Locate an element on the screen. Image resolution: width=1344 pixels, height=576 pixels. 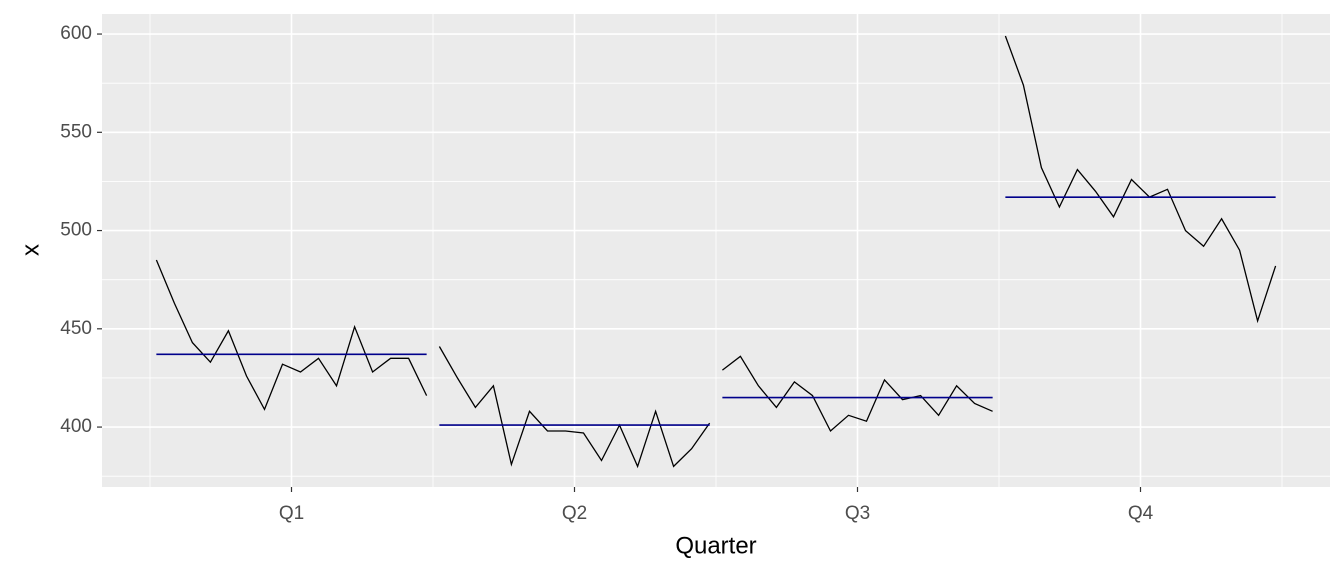
y-tick-label: 600 is located at coordinates (76, 33).